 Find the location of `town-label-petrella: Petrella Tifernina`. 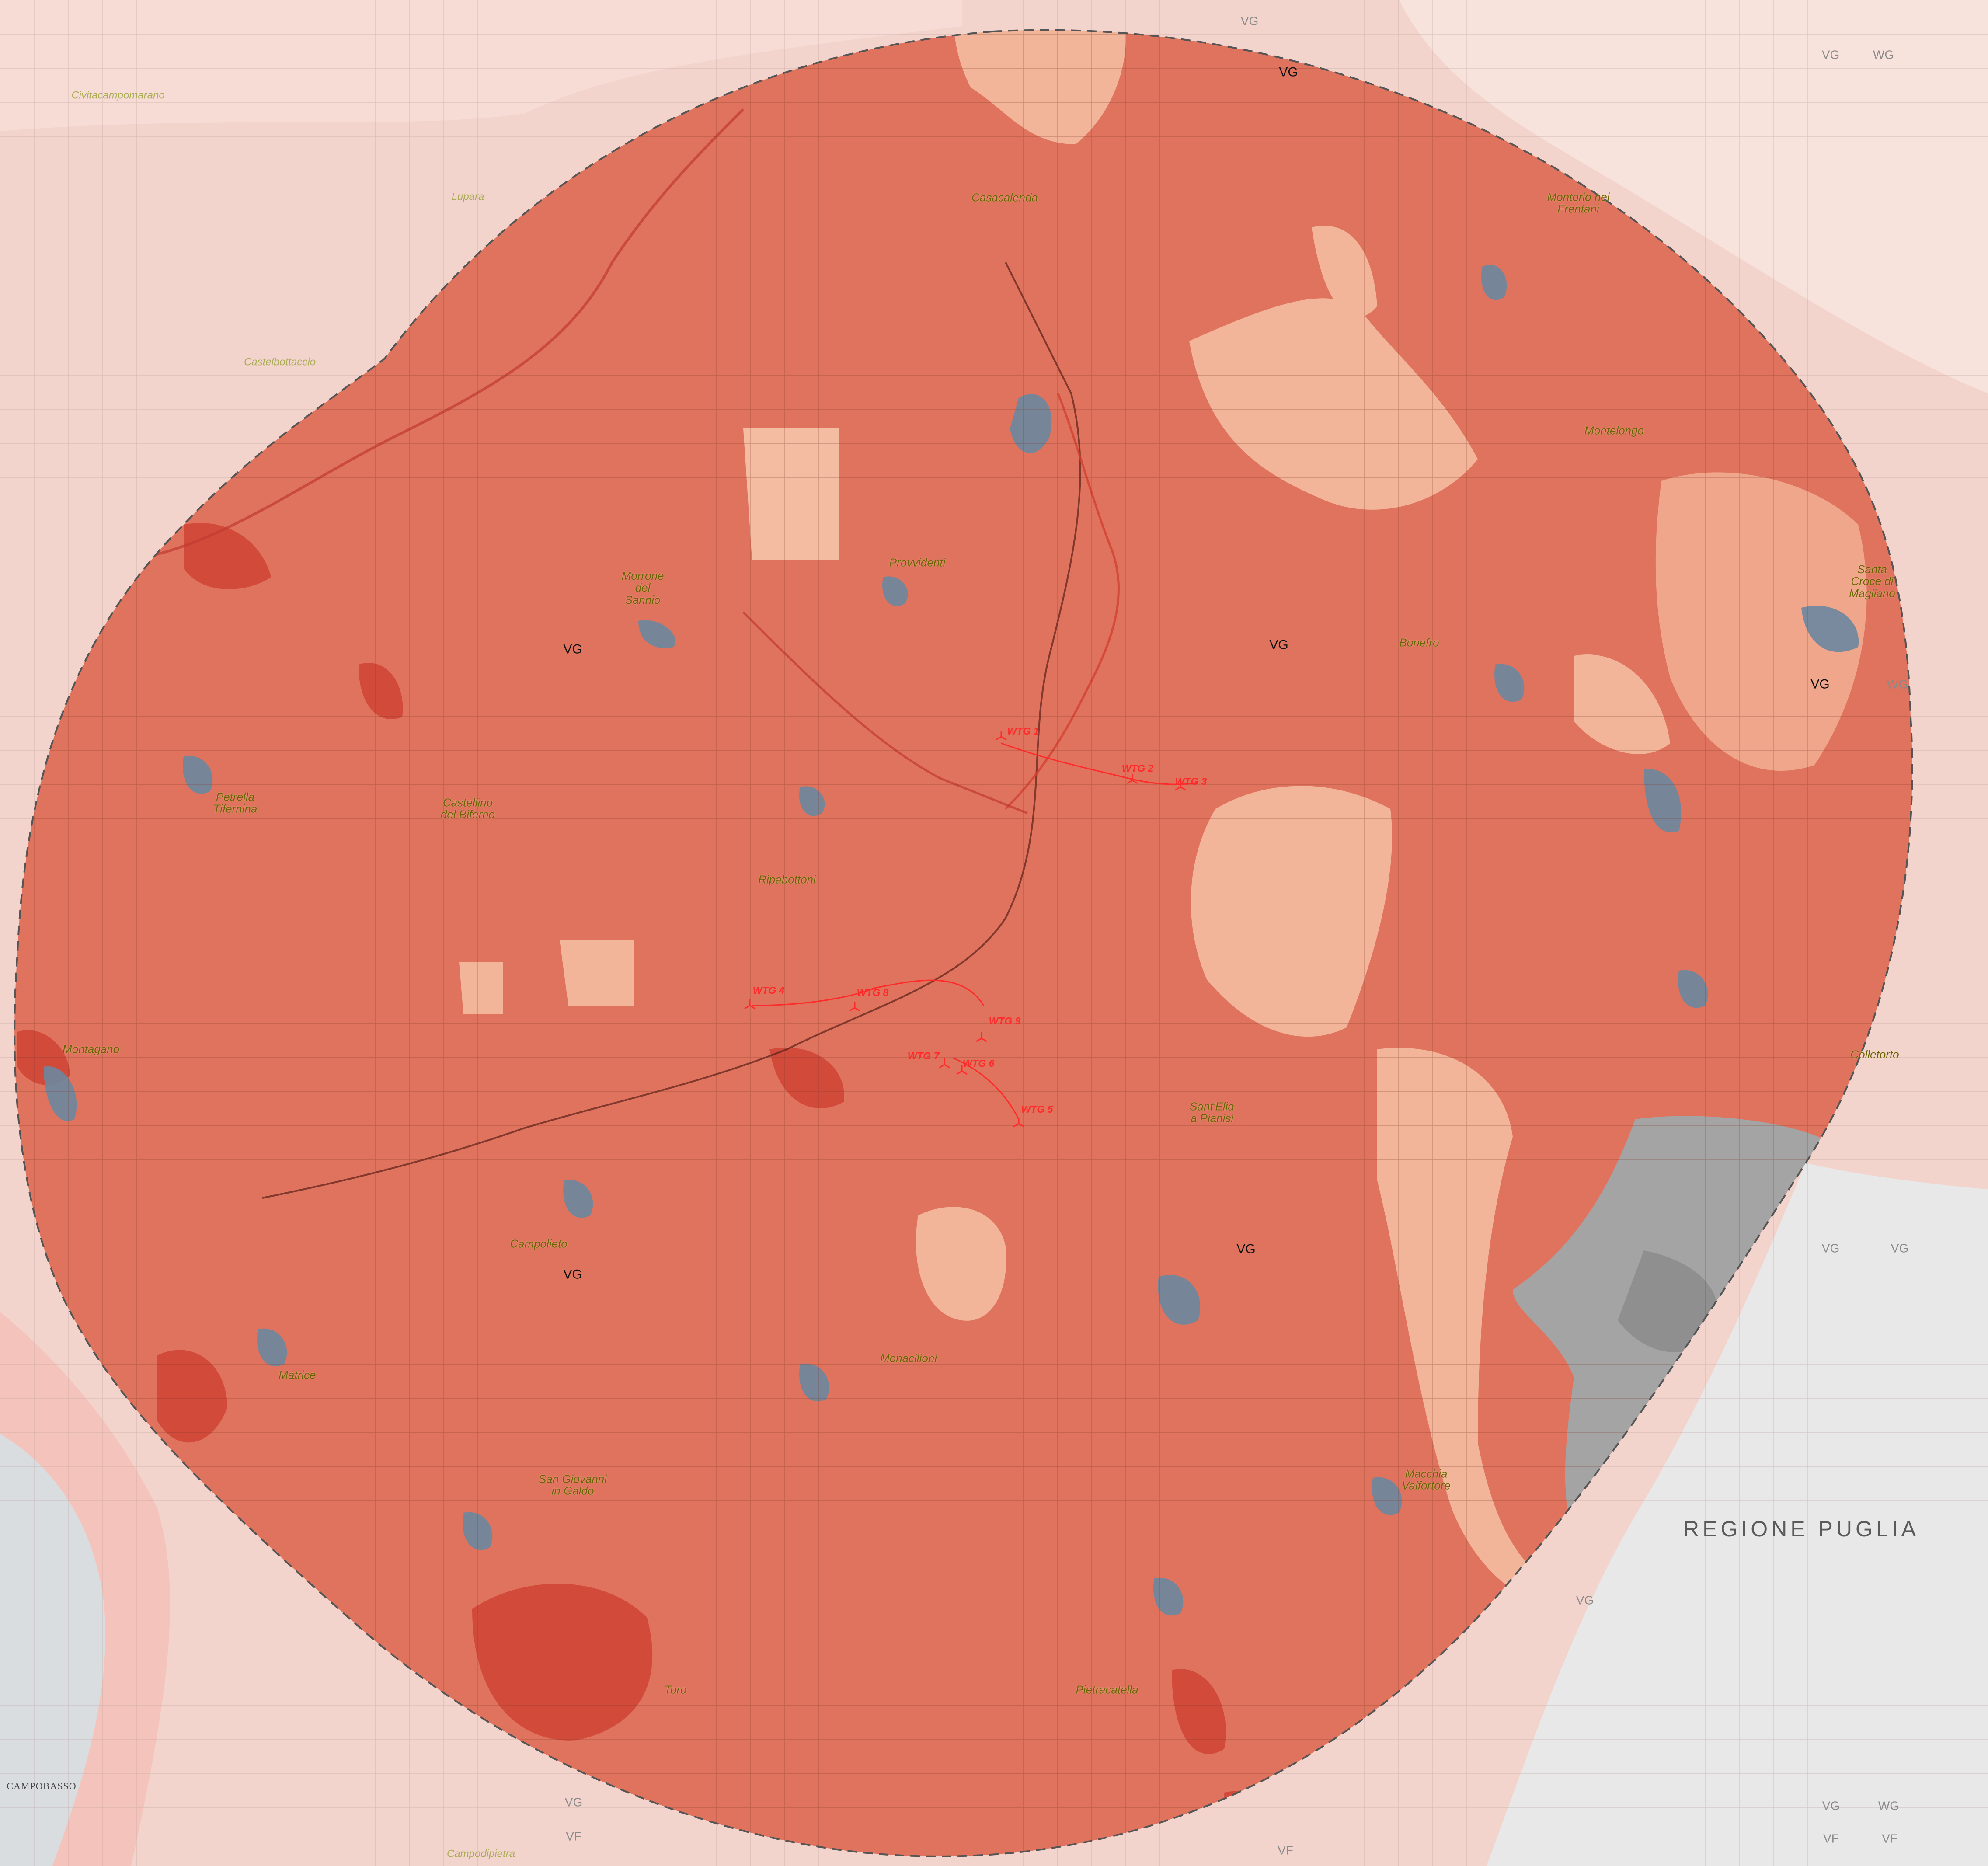

town-label-petrella: Petrella Tifernina is located at coordinates (236, 802).